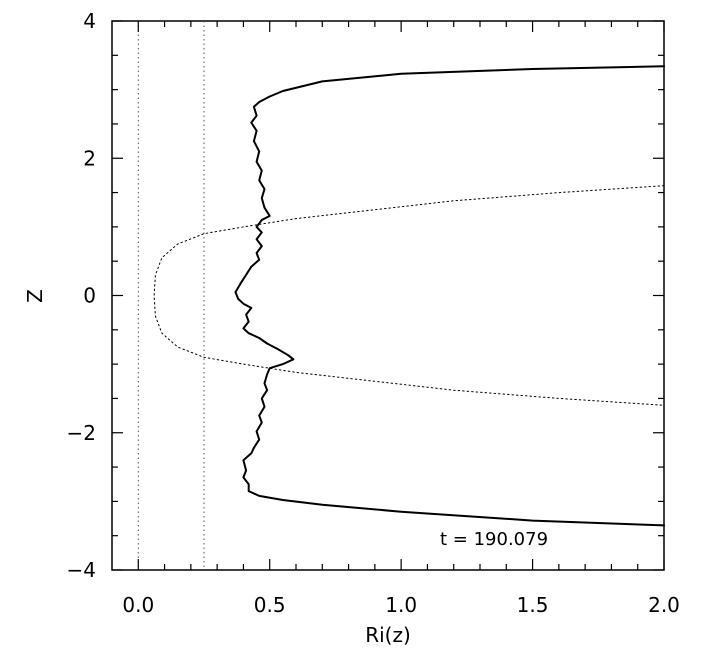  I want to click on y-tick-label: 2, so click(89, 158).